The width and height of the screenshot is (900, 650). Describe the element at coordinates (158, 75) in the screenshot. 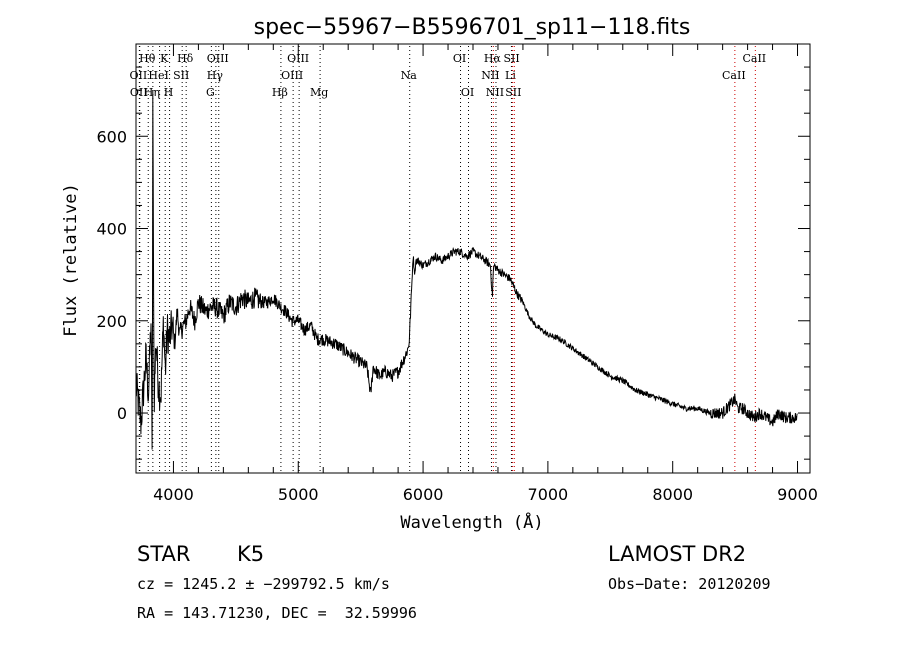

I see `line-label-4: HeI` at that location.